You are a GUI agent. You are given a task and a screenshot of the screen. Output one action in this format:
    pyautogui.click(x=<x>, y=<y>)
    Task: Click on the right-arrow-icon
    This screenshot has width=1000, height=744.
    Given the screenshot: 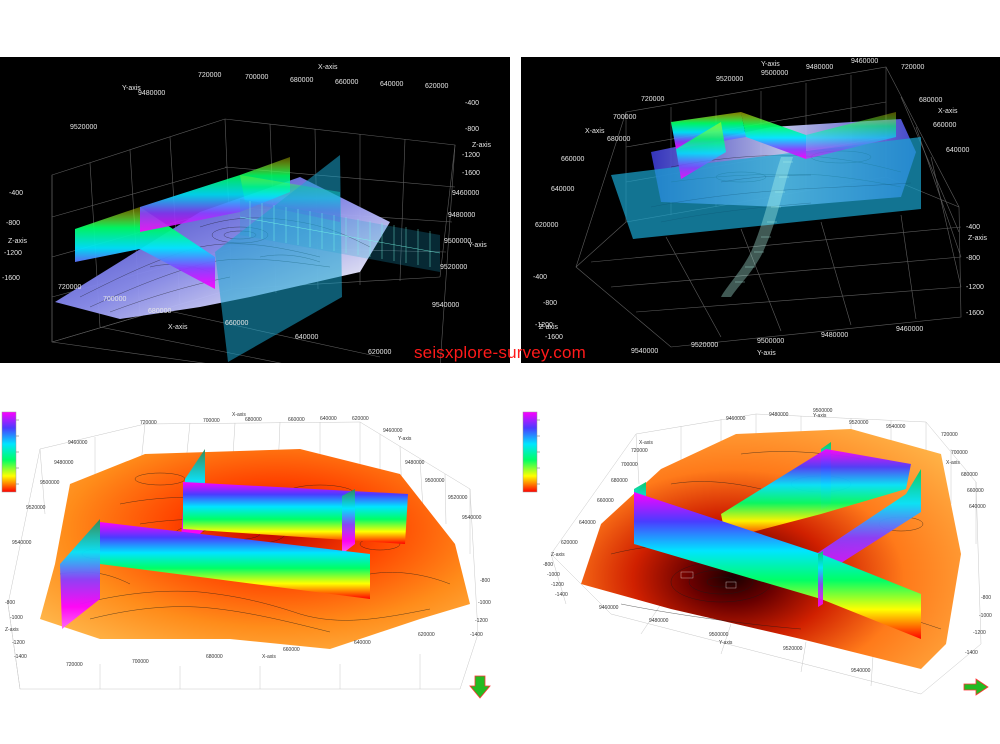 What is the action you would take?
    pyautogui.click(x=976, y=687)
    